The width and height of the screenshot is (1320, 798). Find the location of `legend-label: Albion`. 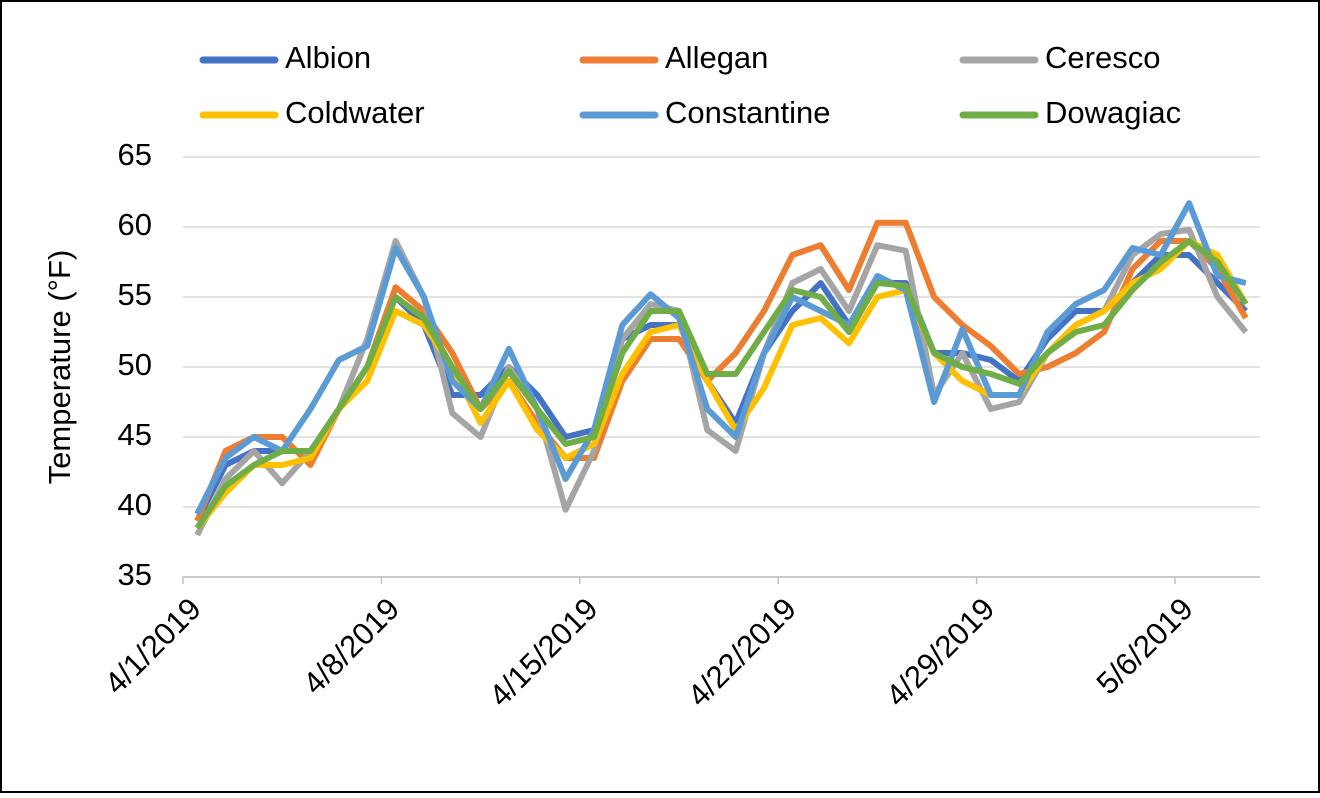

legend-label: Albion is located at coordinates (328, 57).